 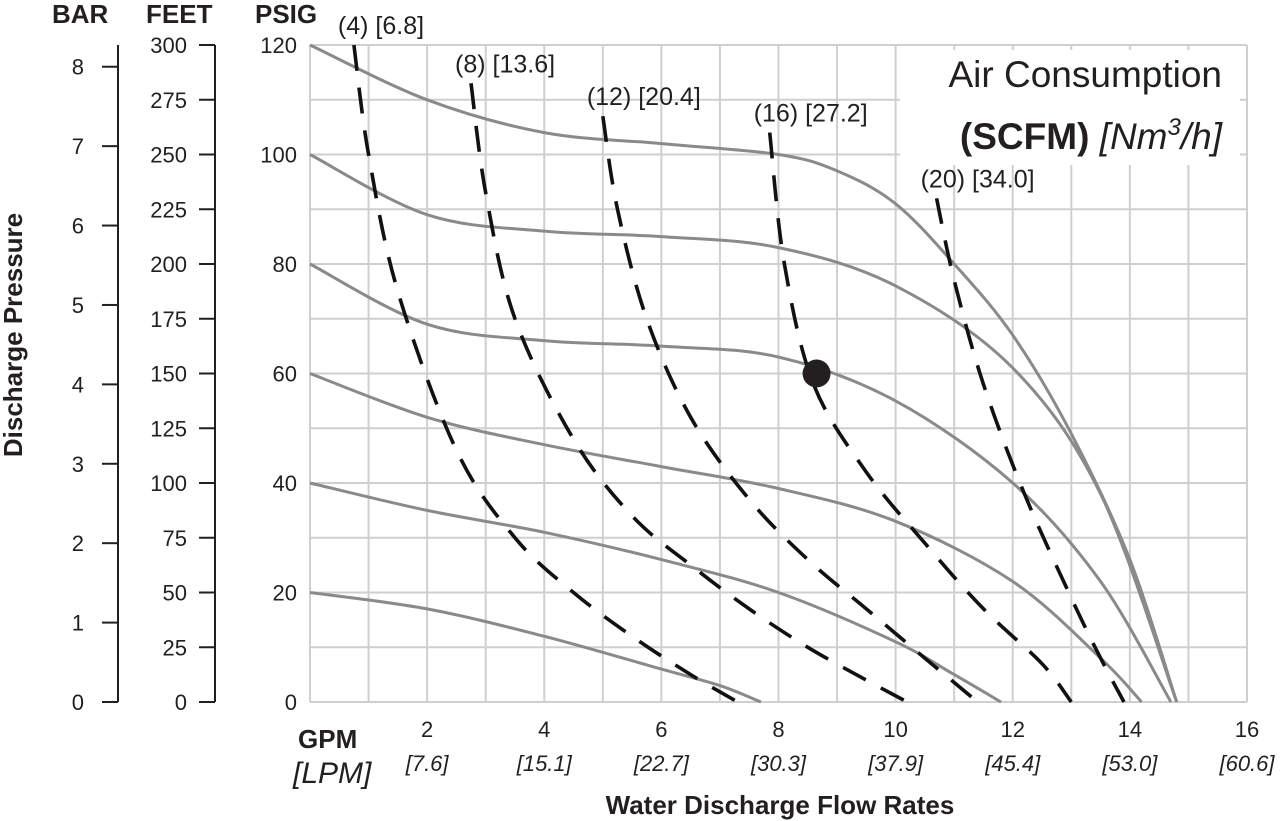 I want to click on gpm-tick-label: 6, so click(x=661, y=729).